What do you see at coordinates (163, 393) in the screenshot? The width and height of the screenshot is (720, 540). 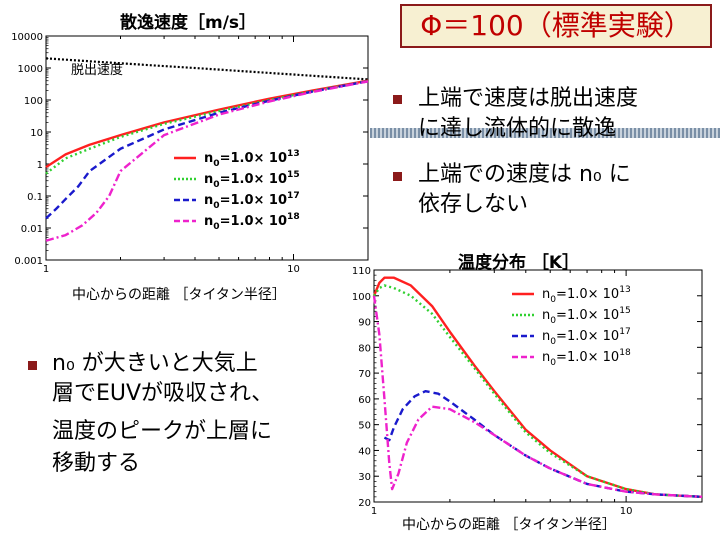 I see `bullet-3-line-2: 層でEUVが吸収され、` at bounding box center [163, 393].